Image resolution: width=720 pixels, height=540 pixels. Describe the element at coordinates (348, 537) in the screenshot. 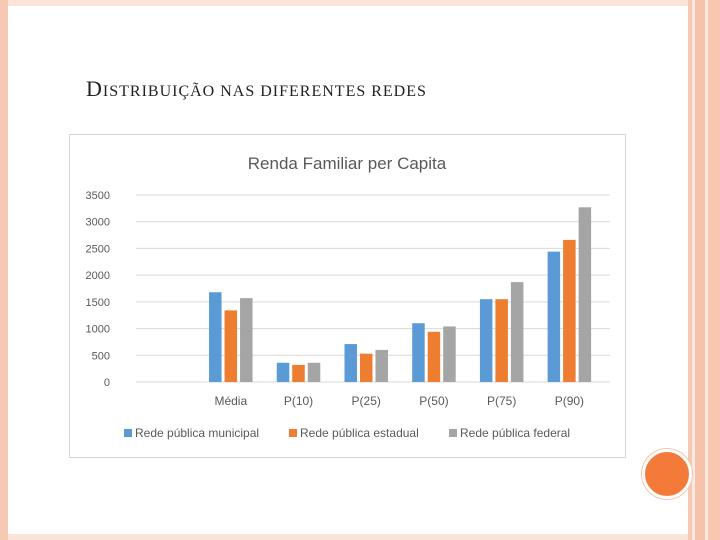

I see `slide-border-bottom` at that location.